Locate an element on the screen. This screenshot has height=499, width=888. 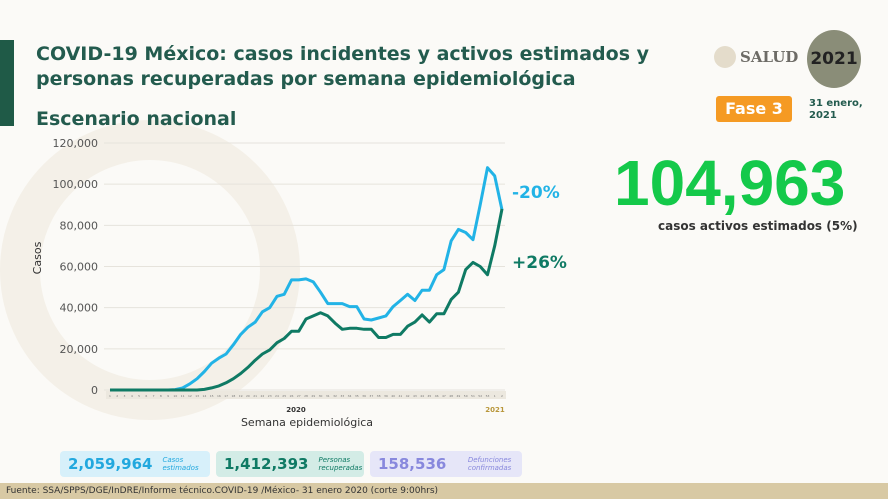
x-tick-label: 33 is located at coordinates (342, 396).